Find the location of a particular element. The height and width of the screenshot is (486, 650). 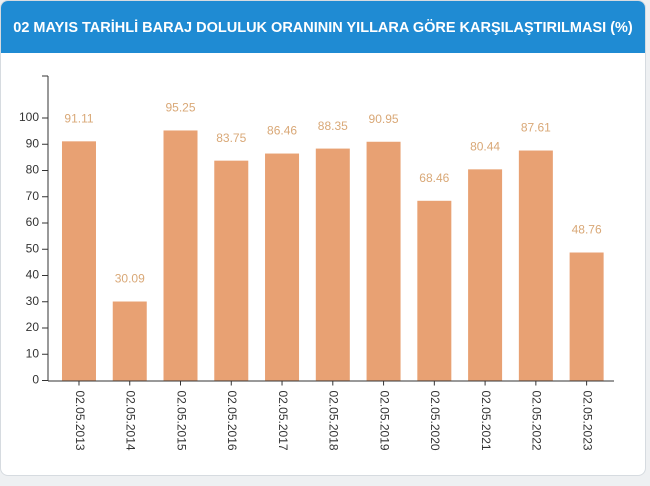

x-tick-label: 02.05.2014 is located at coordinates (131, 421).